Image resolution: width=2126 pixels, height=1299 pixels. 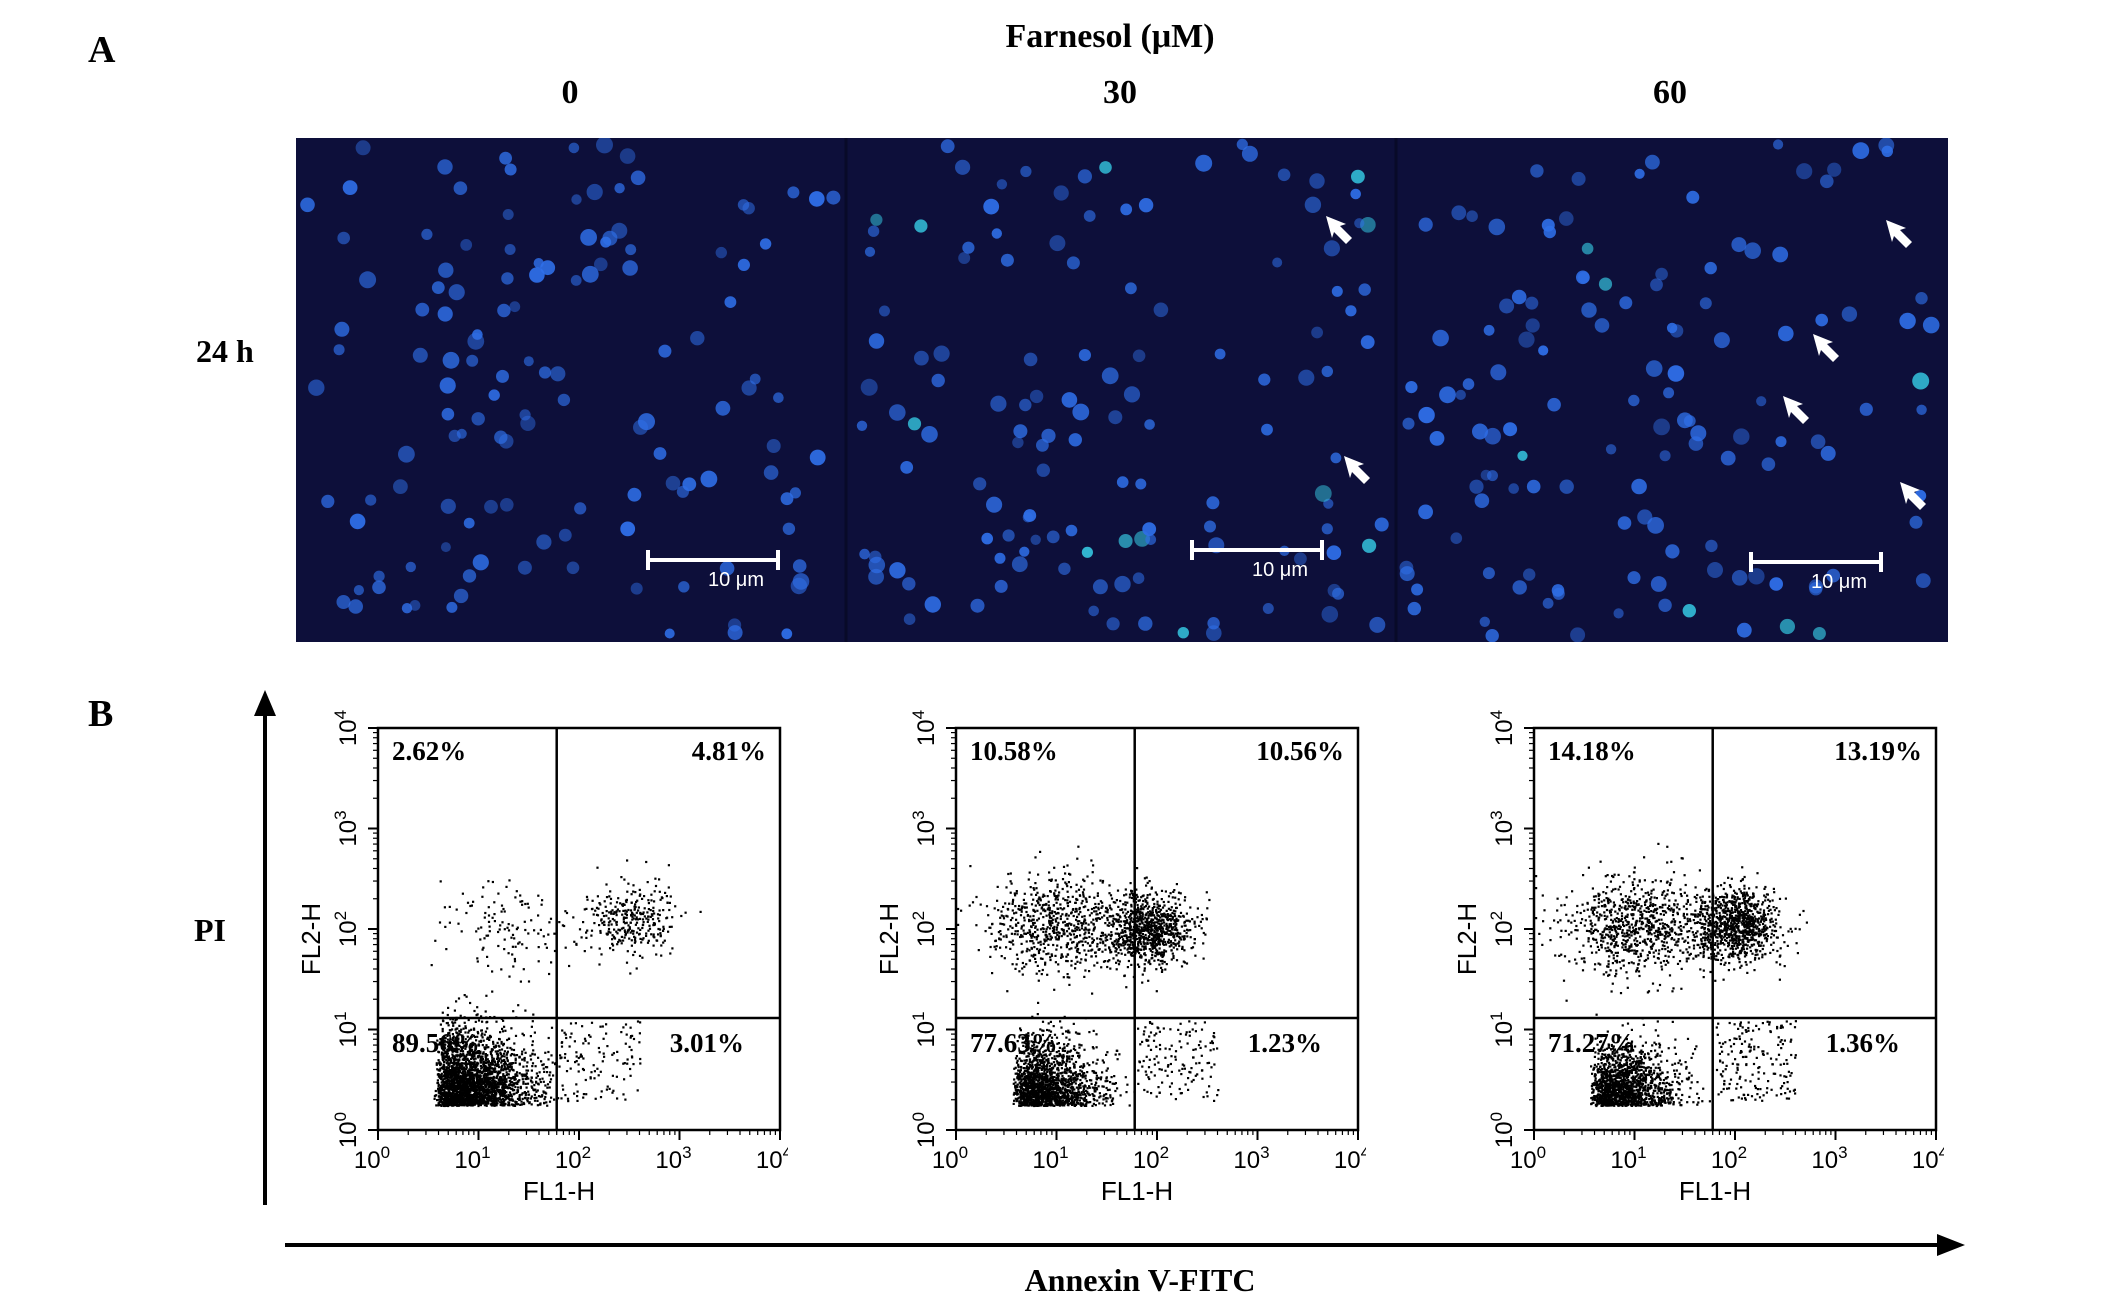 I want to click on x-tick-label: 101, so click(x=472, y=1158).